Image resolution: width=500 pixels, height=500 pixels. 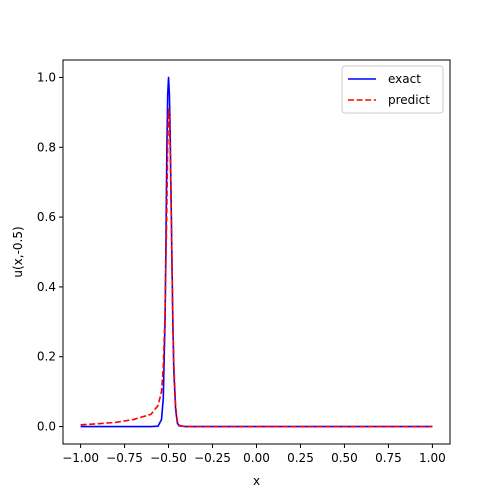 I want to click on legend-box, so click(x=392, y=89).